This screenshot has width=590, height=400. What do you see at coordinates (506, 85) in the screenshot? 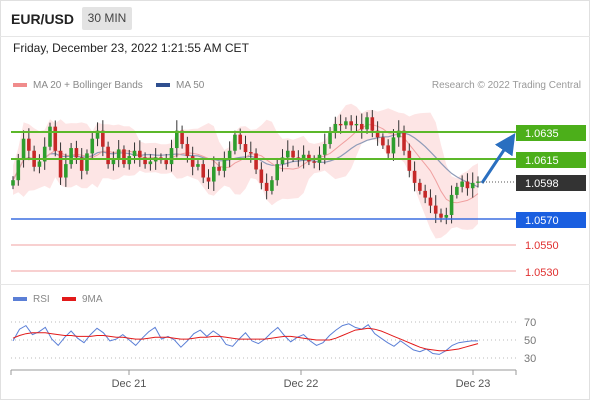
I see `research-credit: Research © 2022 Trading Central` at bounding box center [506, 85].